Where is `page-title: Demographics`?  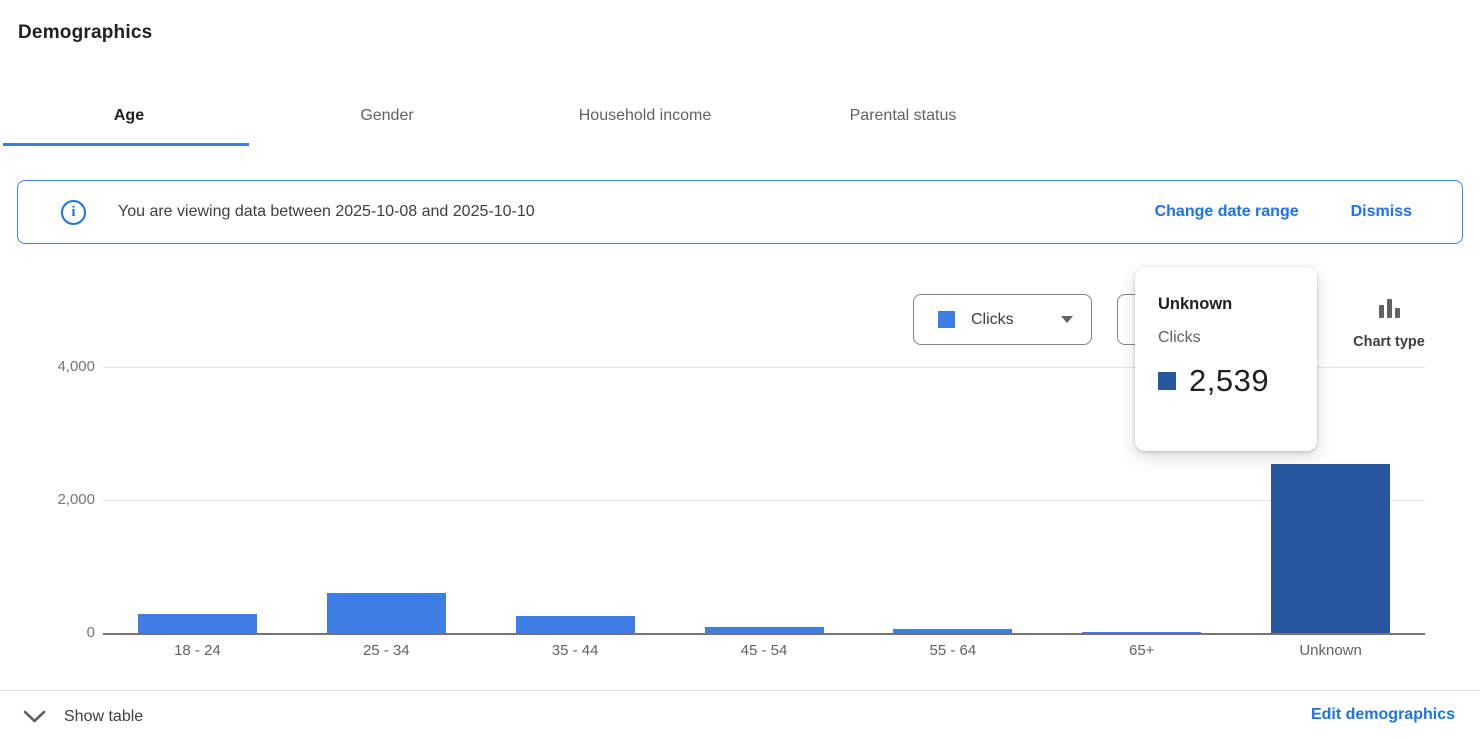
page-title: Demographics is located at coordinates (85, 32).